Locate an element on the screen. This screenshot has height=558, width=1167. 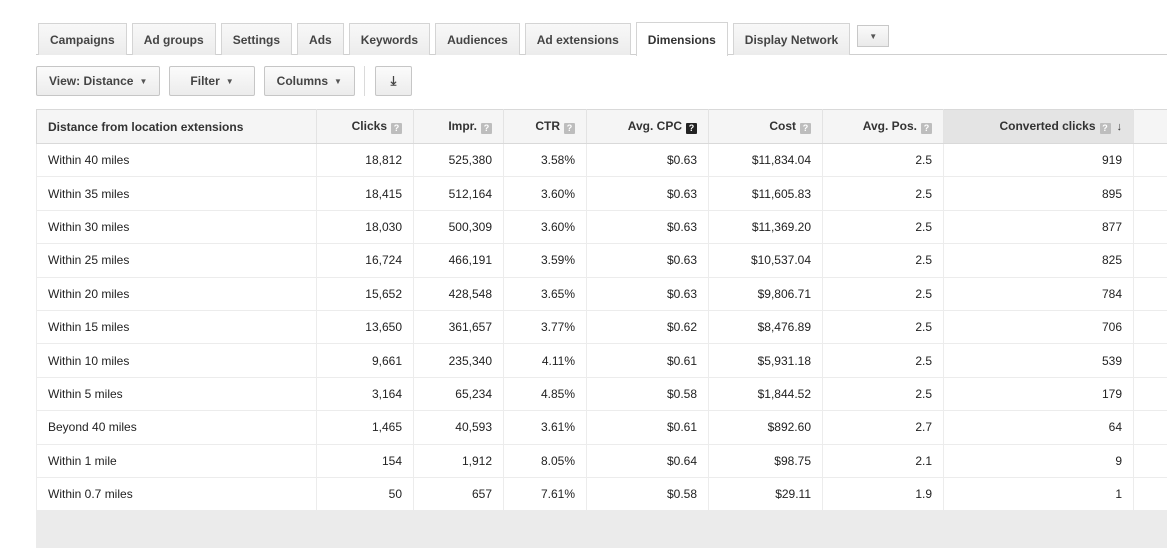
toolbar: View: Distance ▼ Filter ▼ Columns ▼ ⤓ is located at coordinates (228, 81).